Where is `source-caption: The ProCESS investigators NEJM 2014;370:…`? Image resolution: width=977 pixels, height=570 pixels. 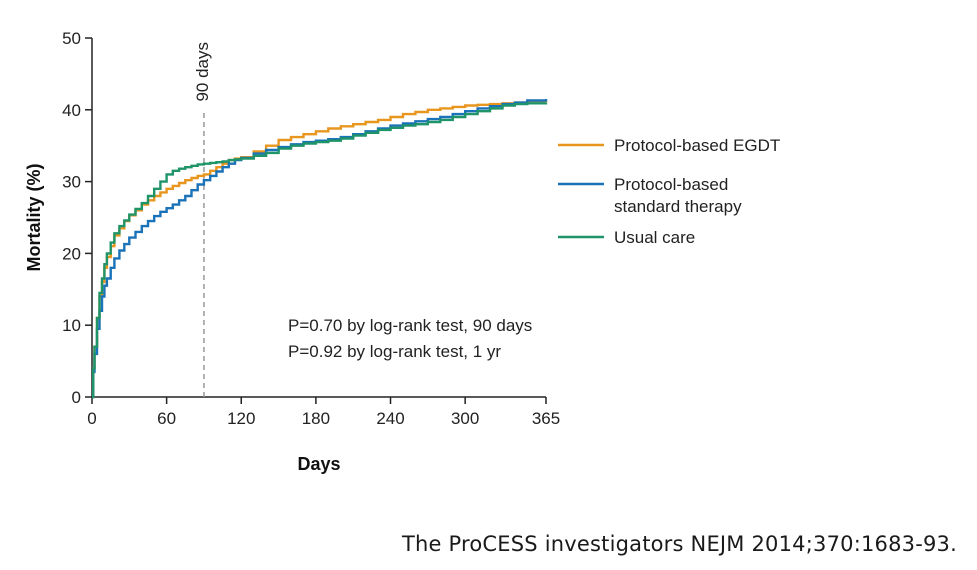
source-caption: The ProCESS investigators NEJM 2014;370:… is located at coordinates (679, 544).